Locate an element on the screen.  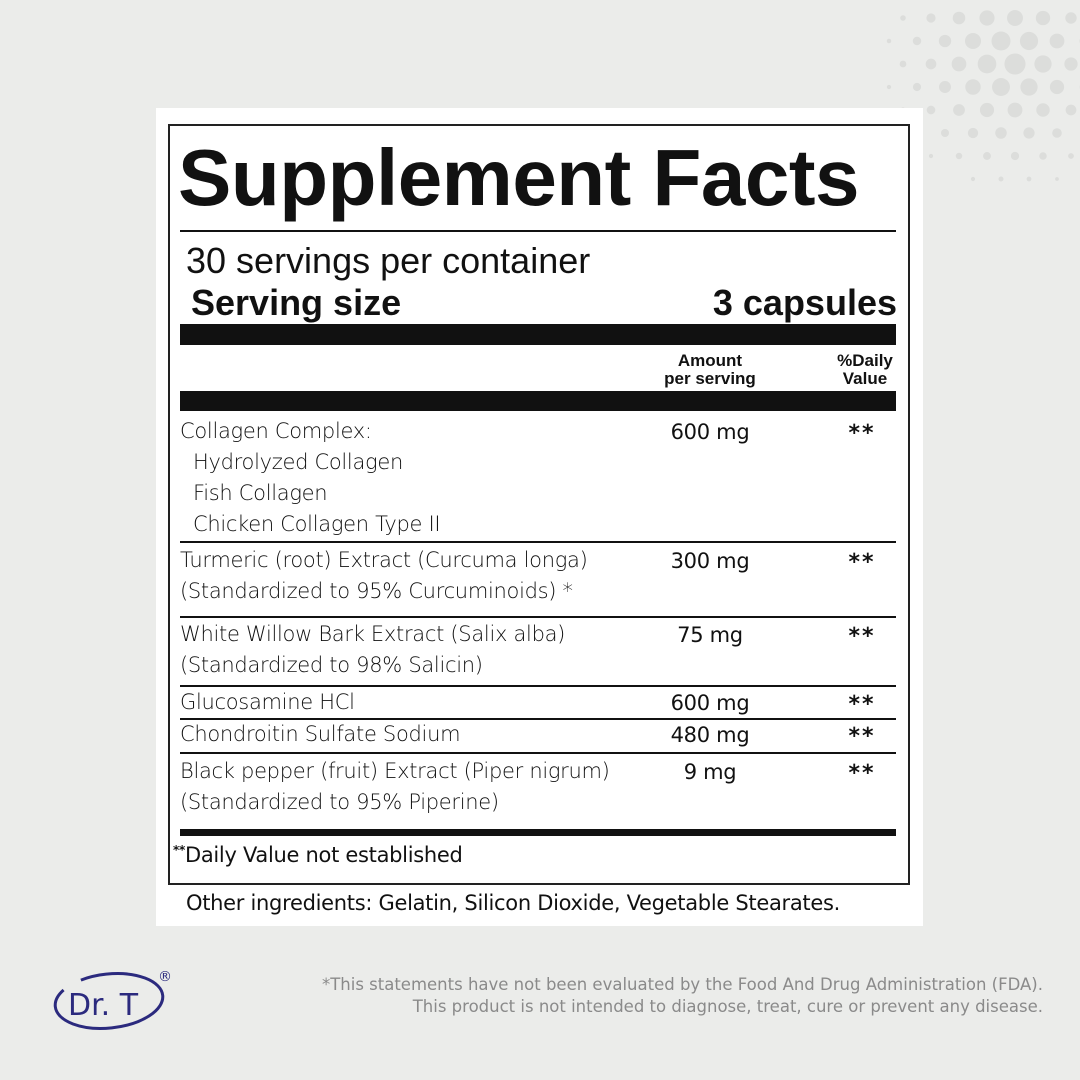
footnote-mark: ** is located at coordinates (179, 850).